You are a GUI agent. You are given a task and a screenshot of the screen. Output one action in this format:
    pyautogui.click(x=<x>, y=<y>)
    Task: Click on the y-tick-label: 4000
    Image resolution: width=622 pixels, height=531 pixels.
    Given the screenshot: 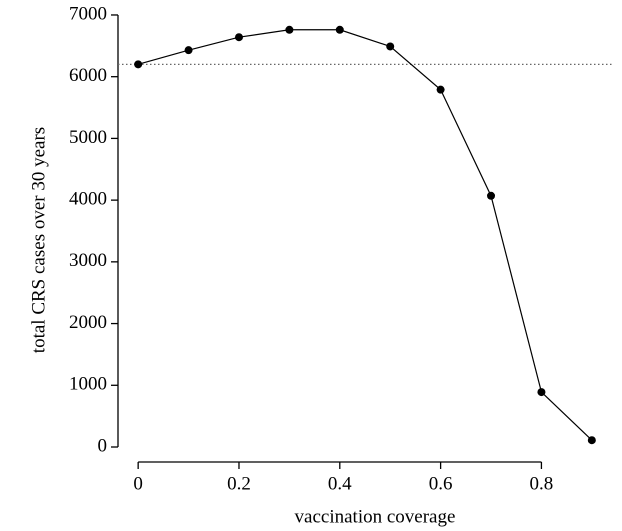 What is the action you would take?
    pyautogui.click(x=88, y=198)
    